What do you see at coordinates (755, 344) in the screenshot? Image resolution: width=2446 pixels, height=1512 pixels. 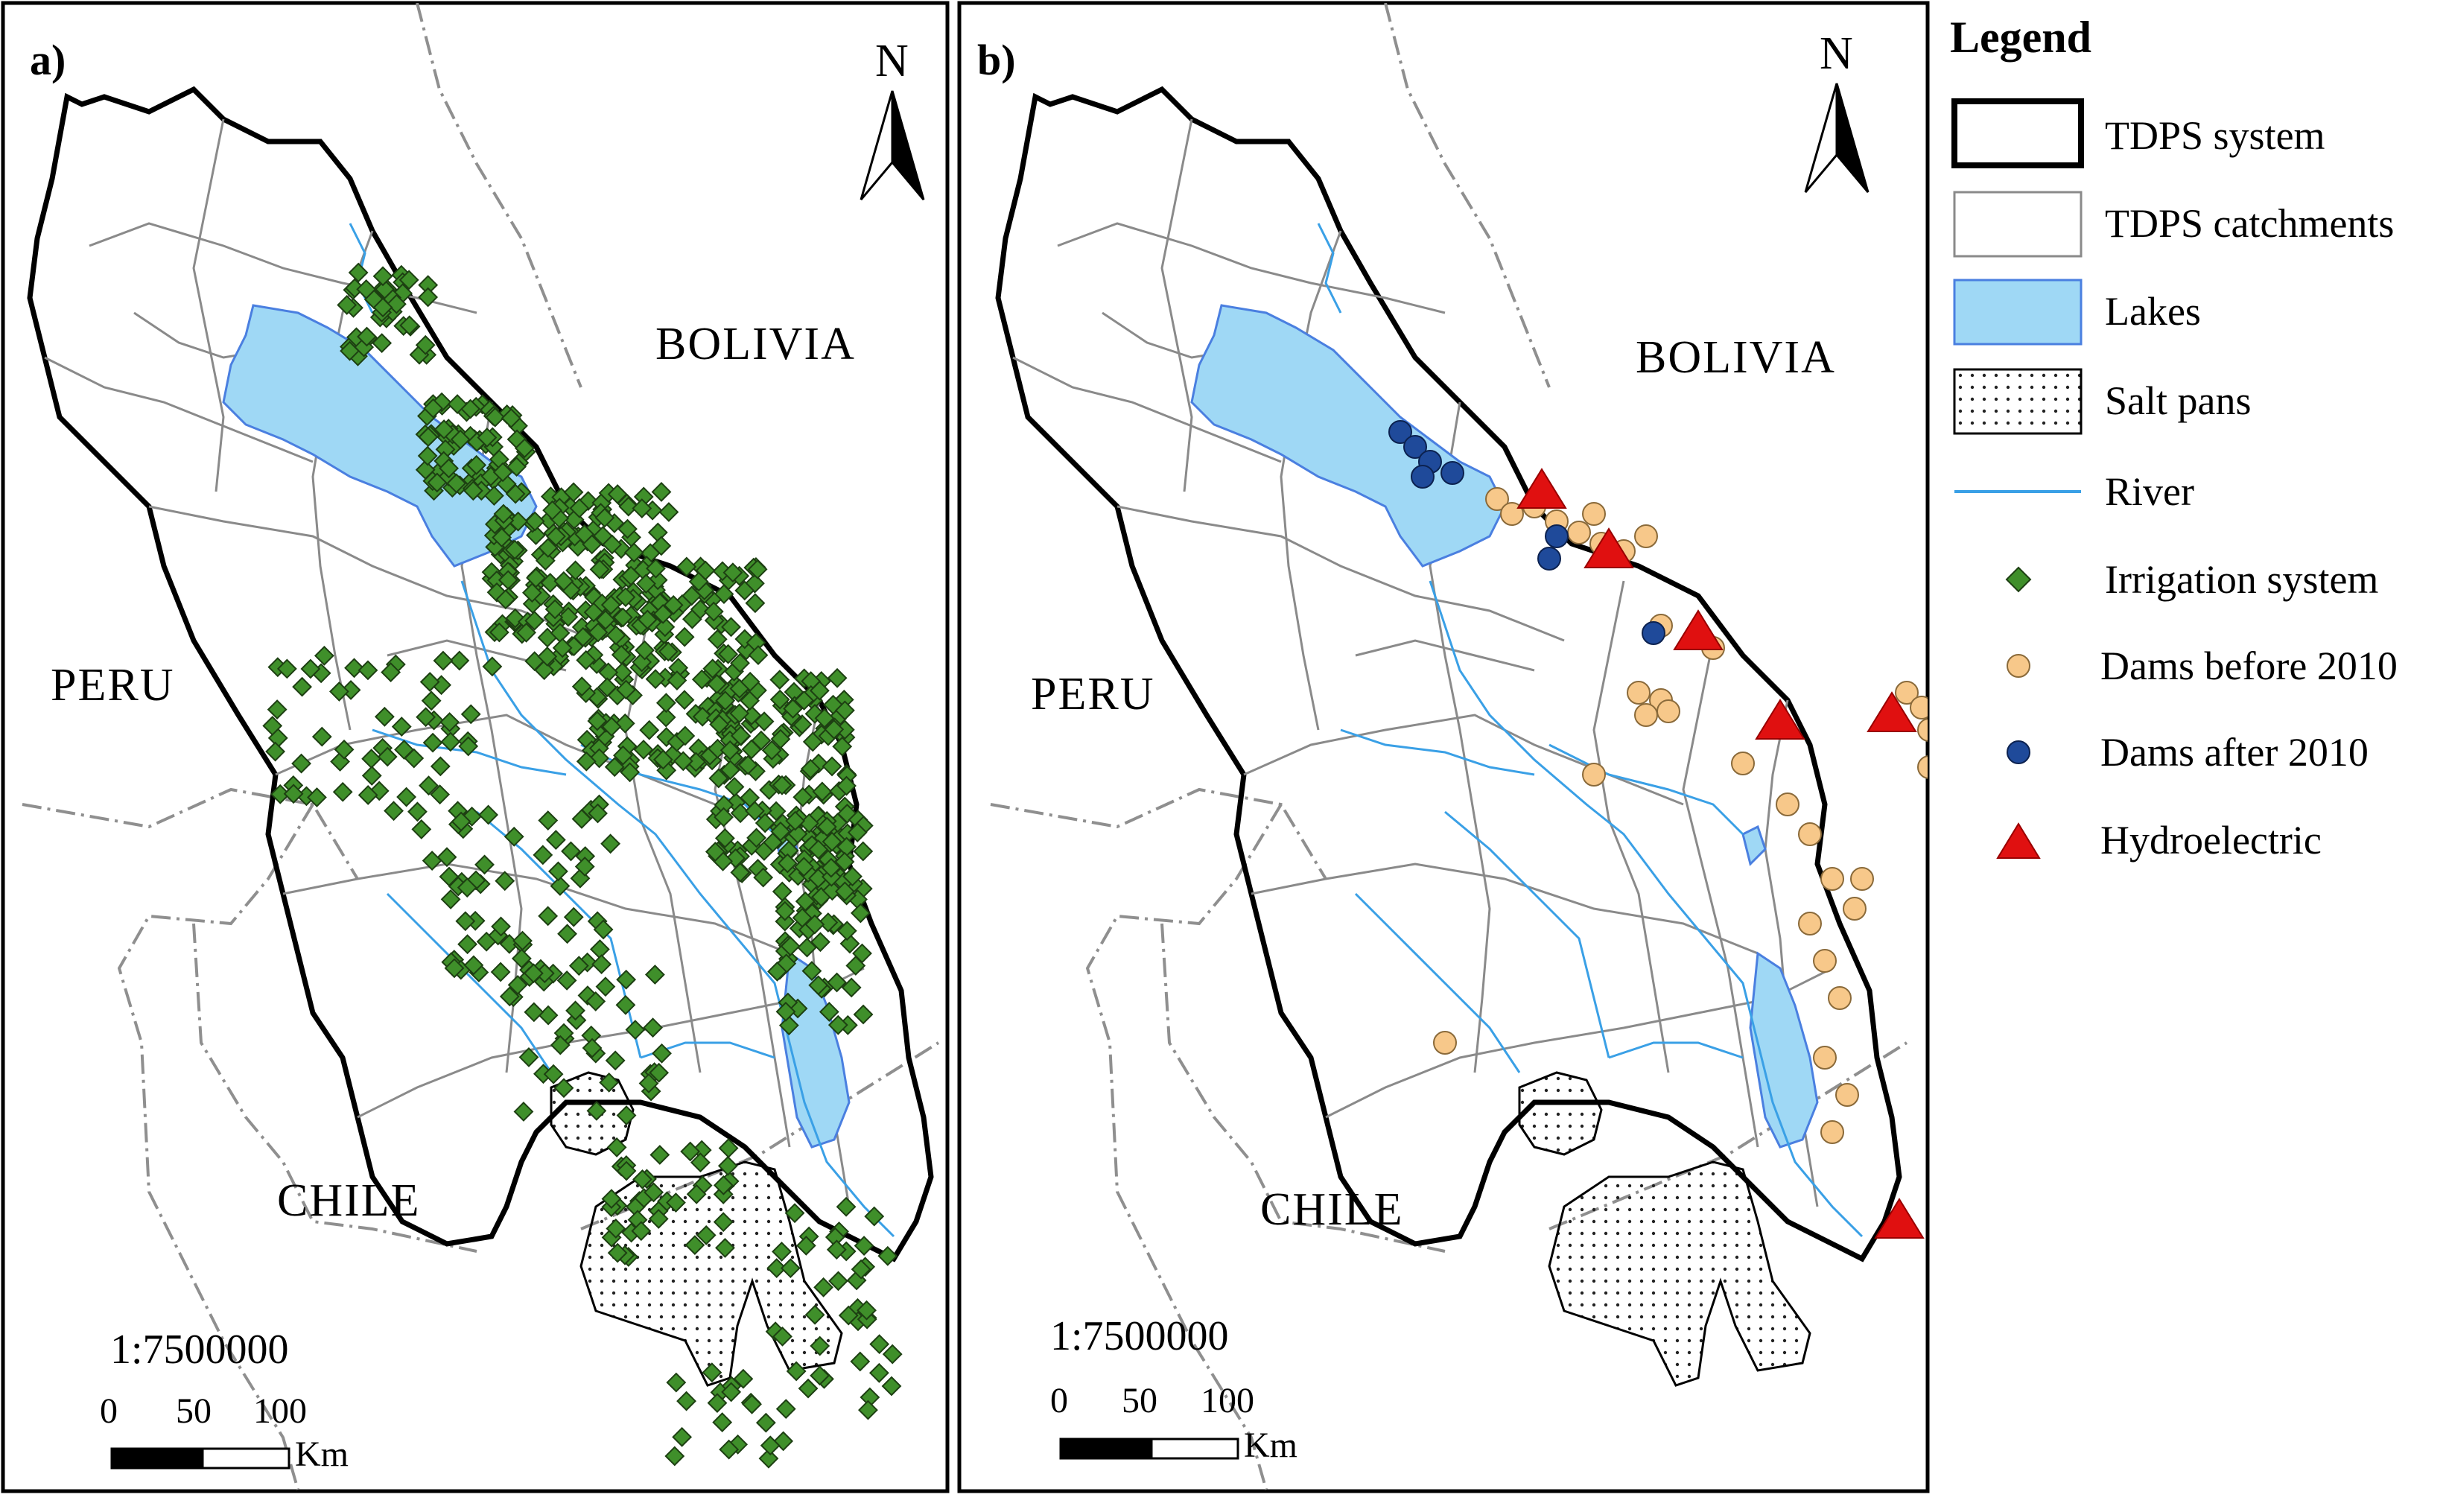 I see `country-label-bolivia: BOLIVIA` at bounding box center [755, 344].